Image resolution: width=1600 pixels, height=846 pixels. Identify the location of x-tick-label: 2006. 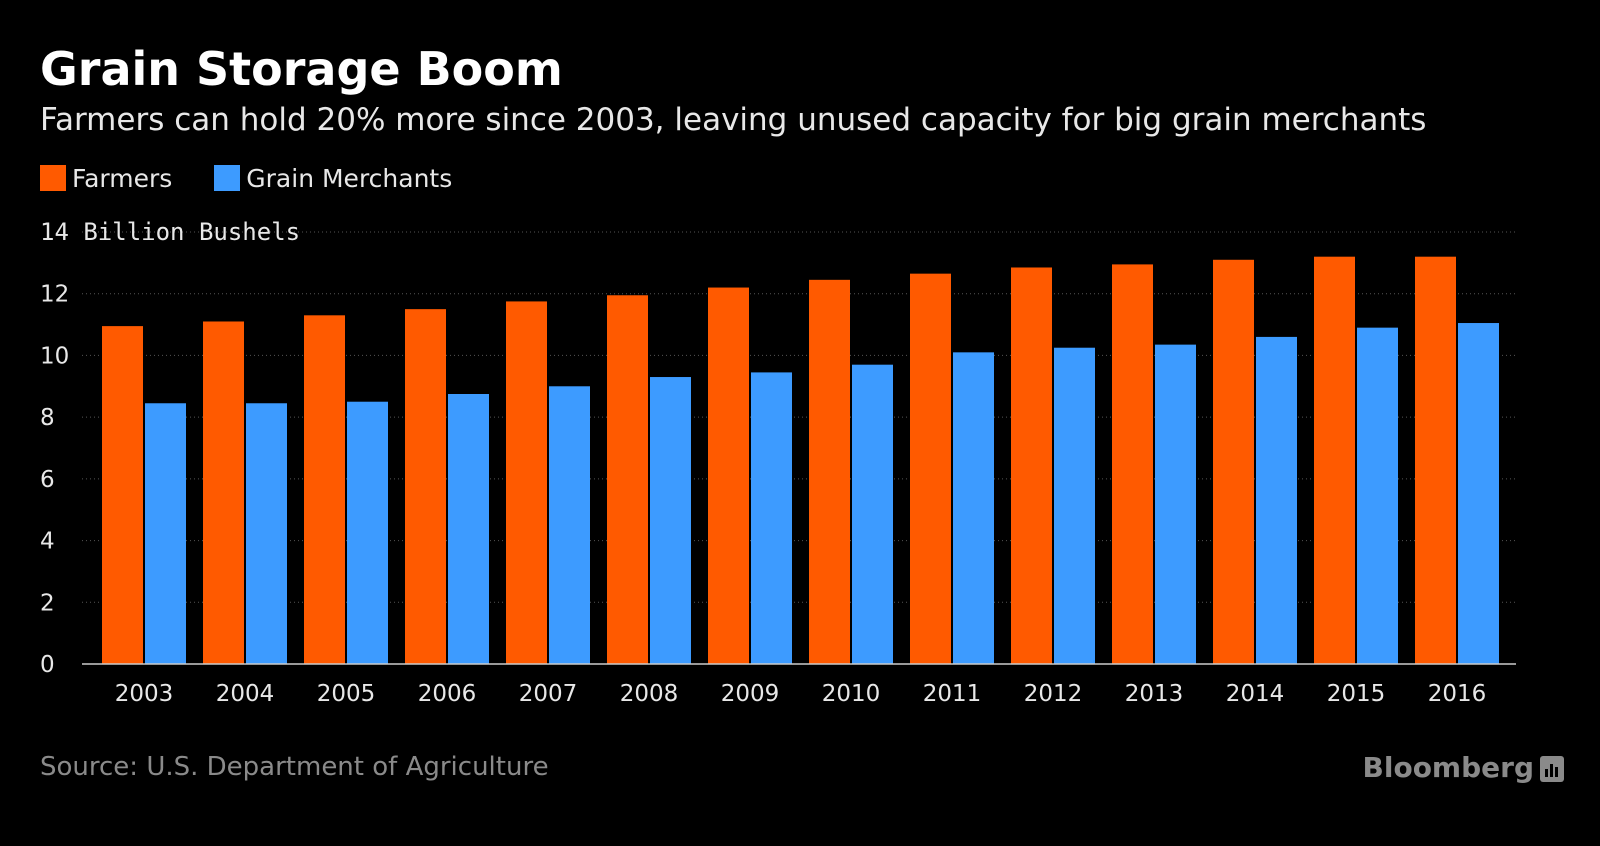
(447, 694).